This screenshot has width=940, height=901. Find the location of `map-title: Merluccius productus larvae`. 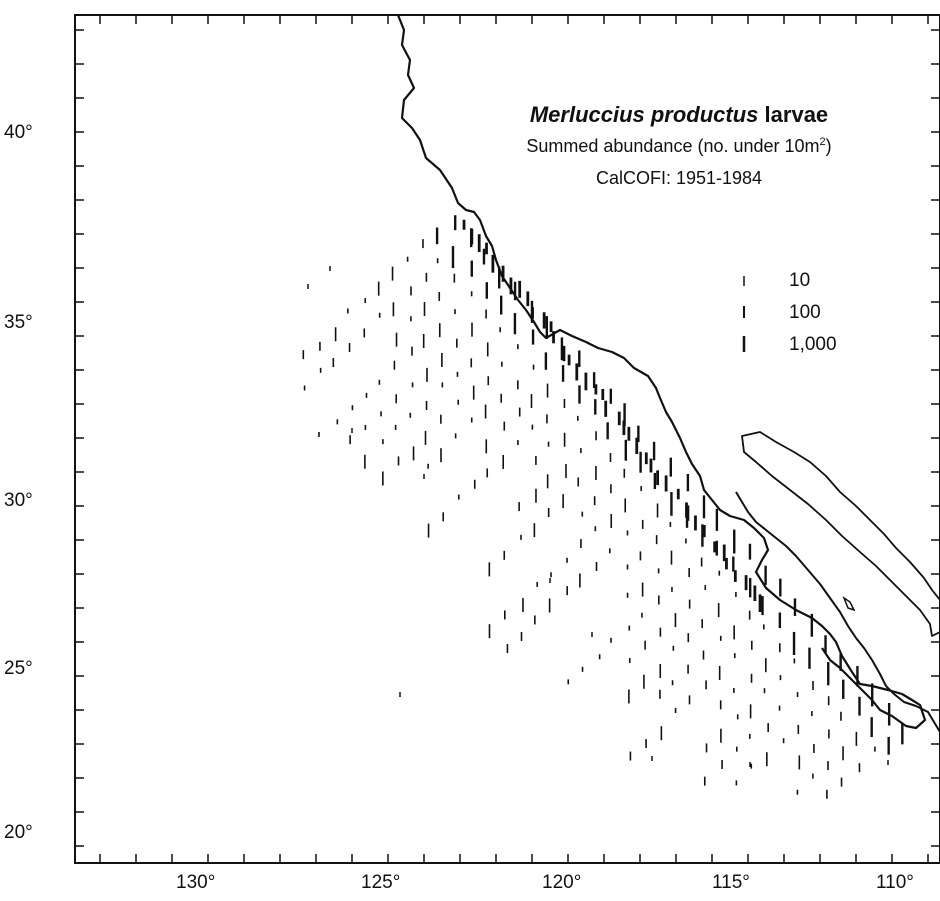

map-title: Merluccius productus larvae is located at coordinates (679, 115).